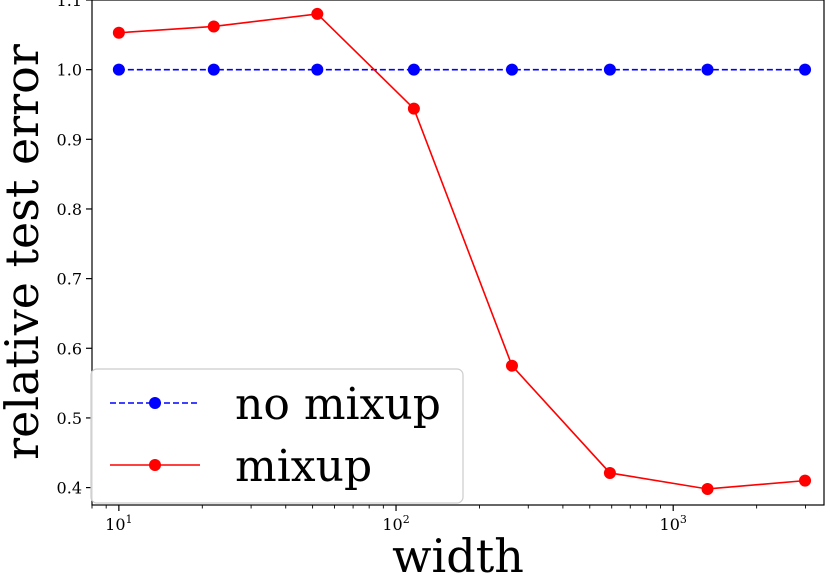  Describe the element at coordinates (458, 555) in the screenshot. I see `x-axis-label: width` at that location.